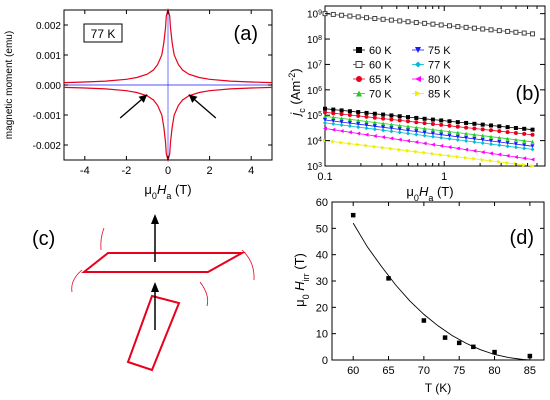 The height and width of the screenshot is (400, 550). What do you see at coordinates (246, 34) in the screenshot?
I see `panel-a-label: (a)` at bounding box center [246, 34].